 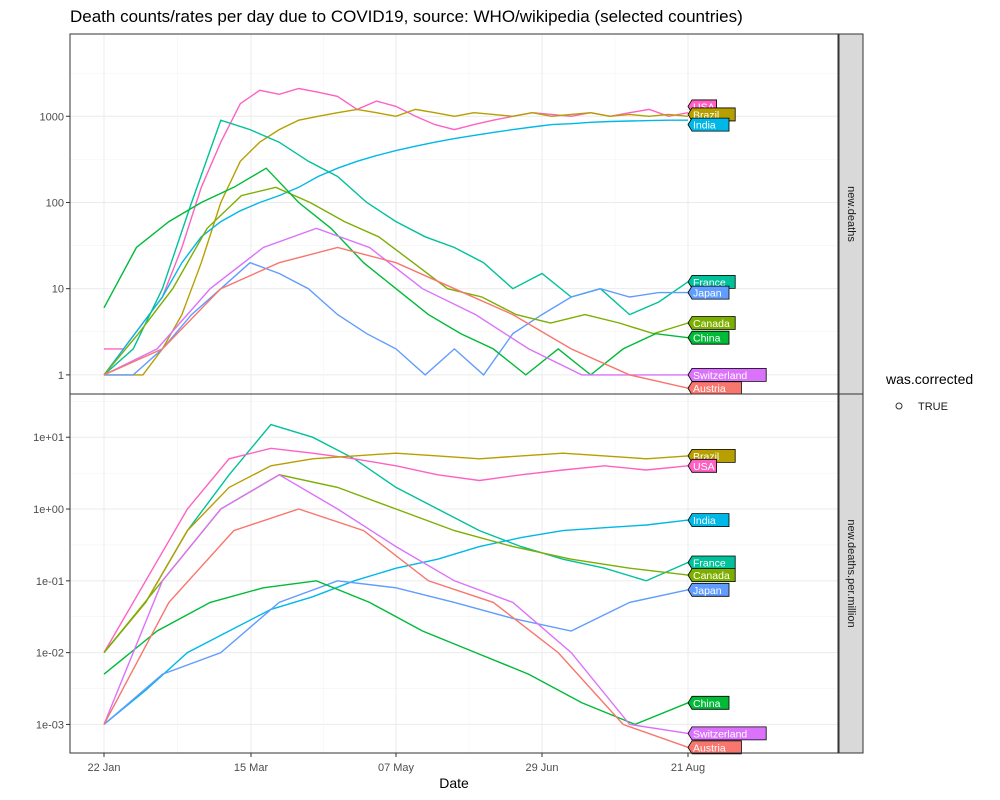 I want to click on series-line-canada, so click(x=396, y=281).